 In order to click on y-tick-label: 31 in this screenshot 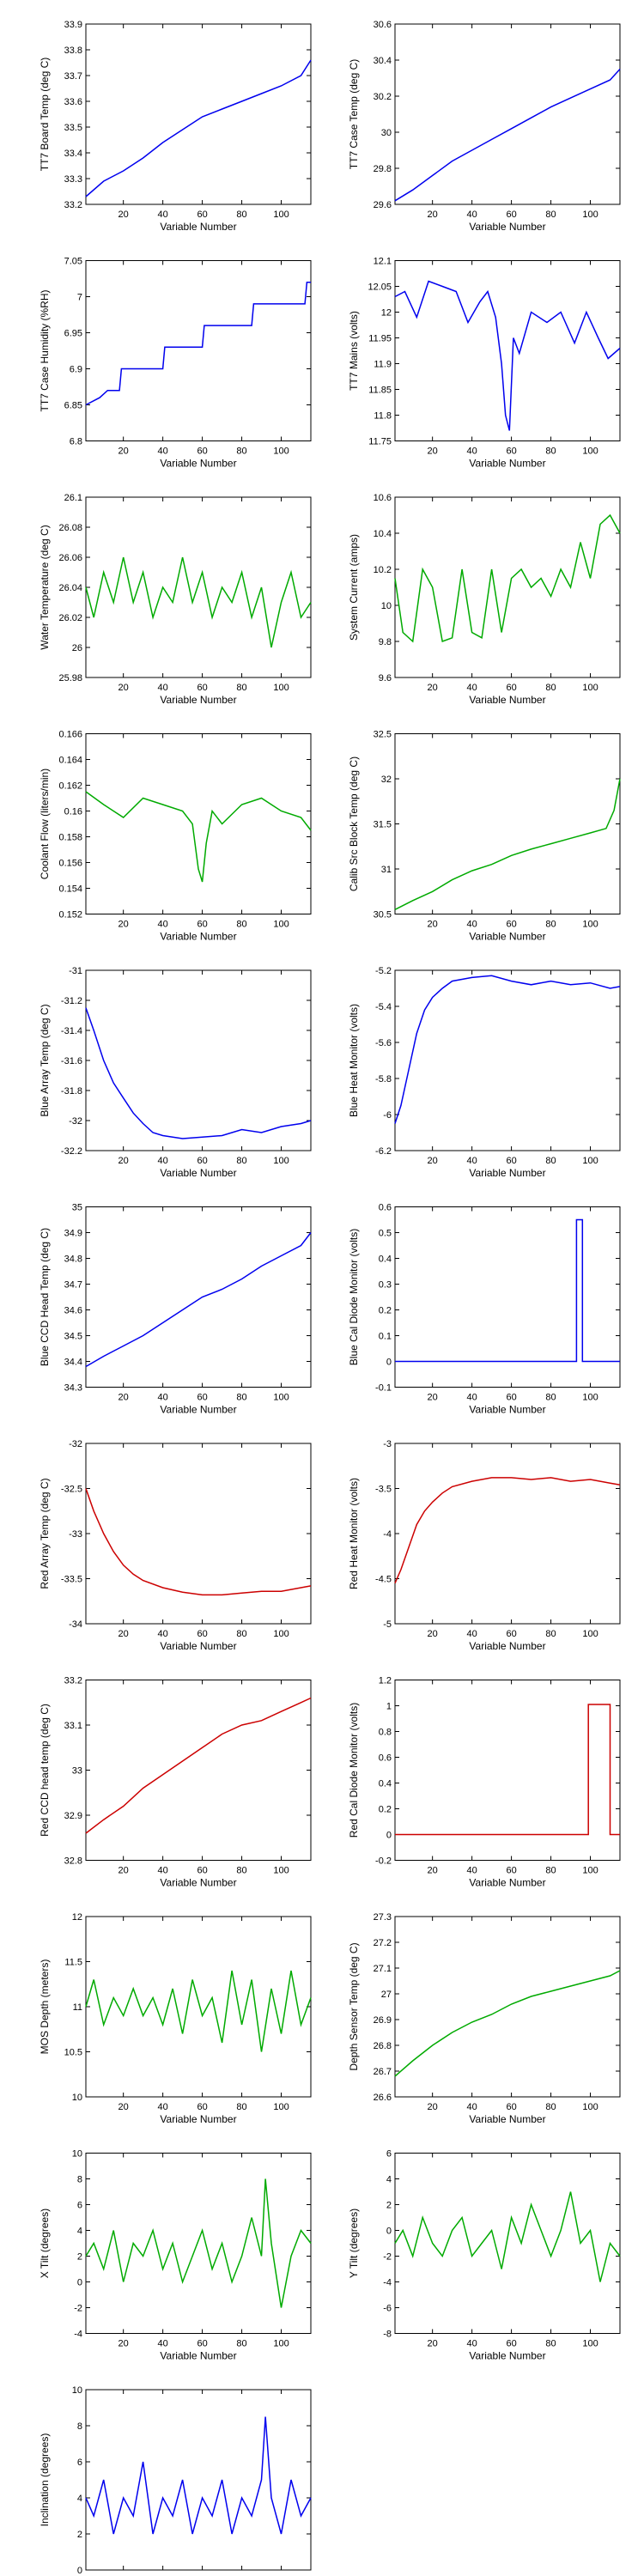, I will do `click(387, 870)`.